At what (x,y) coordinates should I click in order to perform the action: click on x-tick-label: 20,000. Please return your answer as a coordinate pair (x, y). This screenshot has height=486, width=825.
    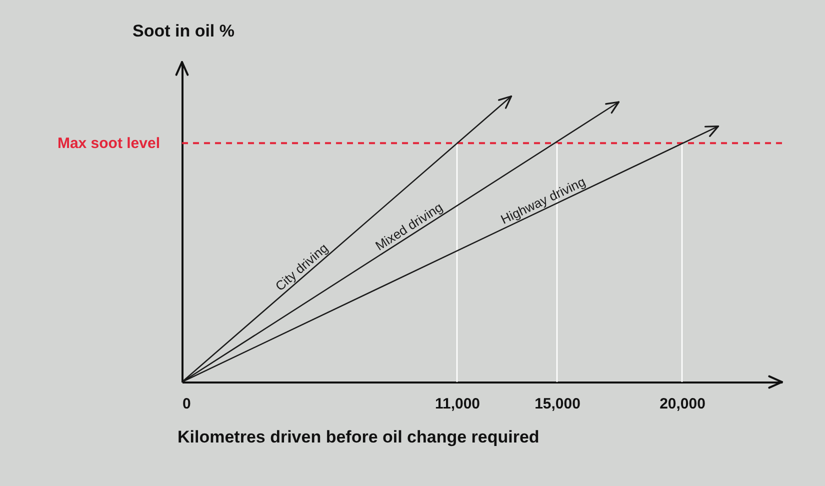
    Looking at the image, I should click on (683, 404).